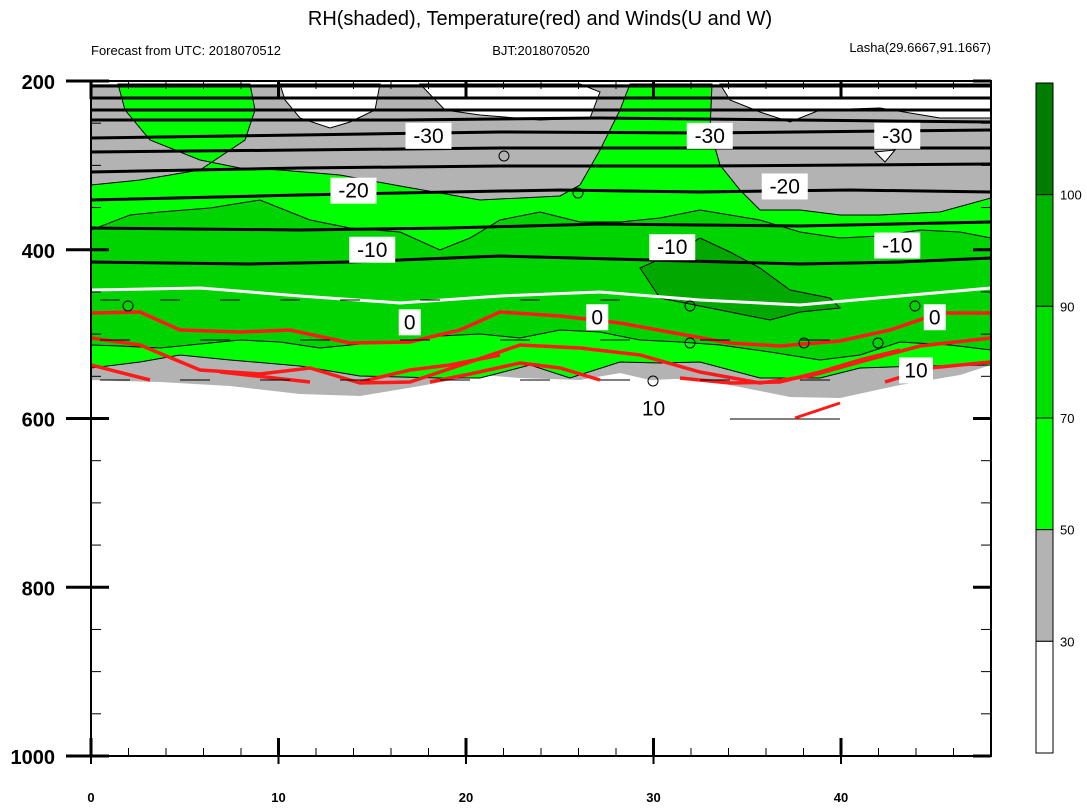  What do you see at coordinates (186, 50) in the screenshot?
I see `subtitle-forecast: Forecast from UTC: 2018070512` at bounding box center [186, 50].